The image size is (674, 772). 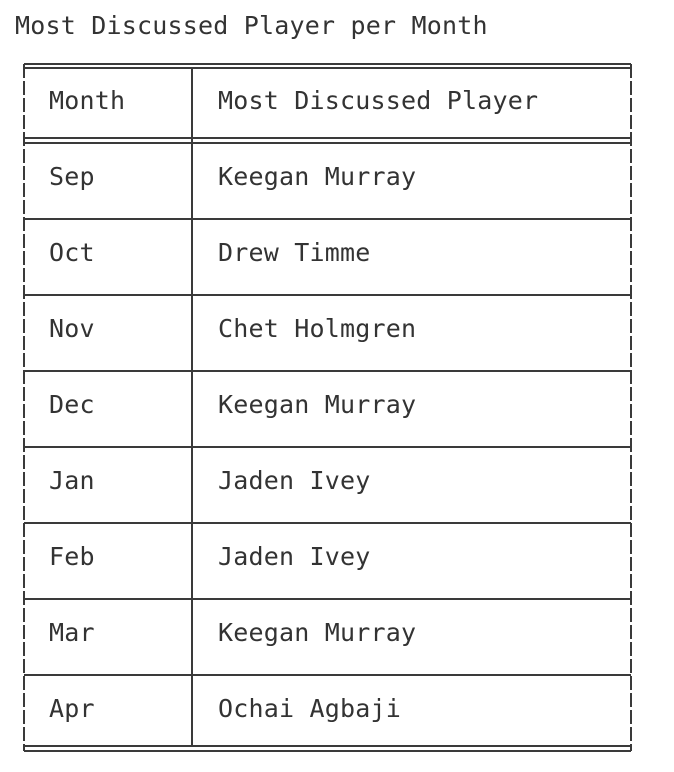 I want to click on table-cell-player: Ochai Agbaji, so click(x=310, y=708).